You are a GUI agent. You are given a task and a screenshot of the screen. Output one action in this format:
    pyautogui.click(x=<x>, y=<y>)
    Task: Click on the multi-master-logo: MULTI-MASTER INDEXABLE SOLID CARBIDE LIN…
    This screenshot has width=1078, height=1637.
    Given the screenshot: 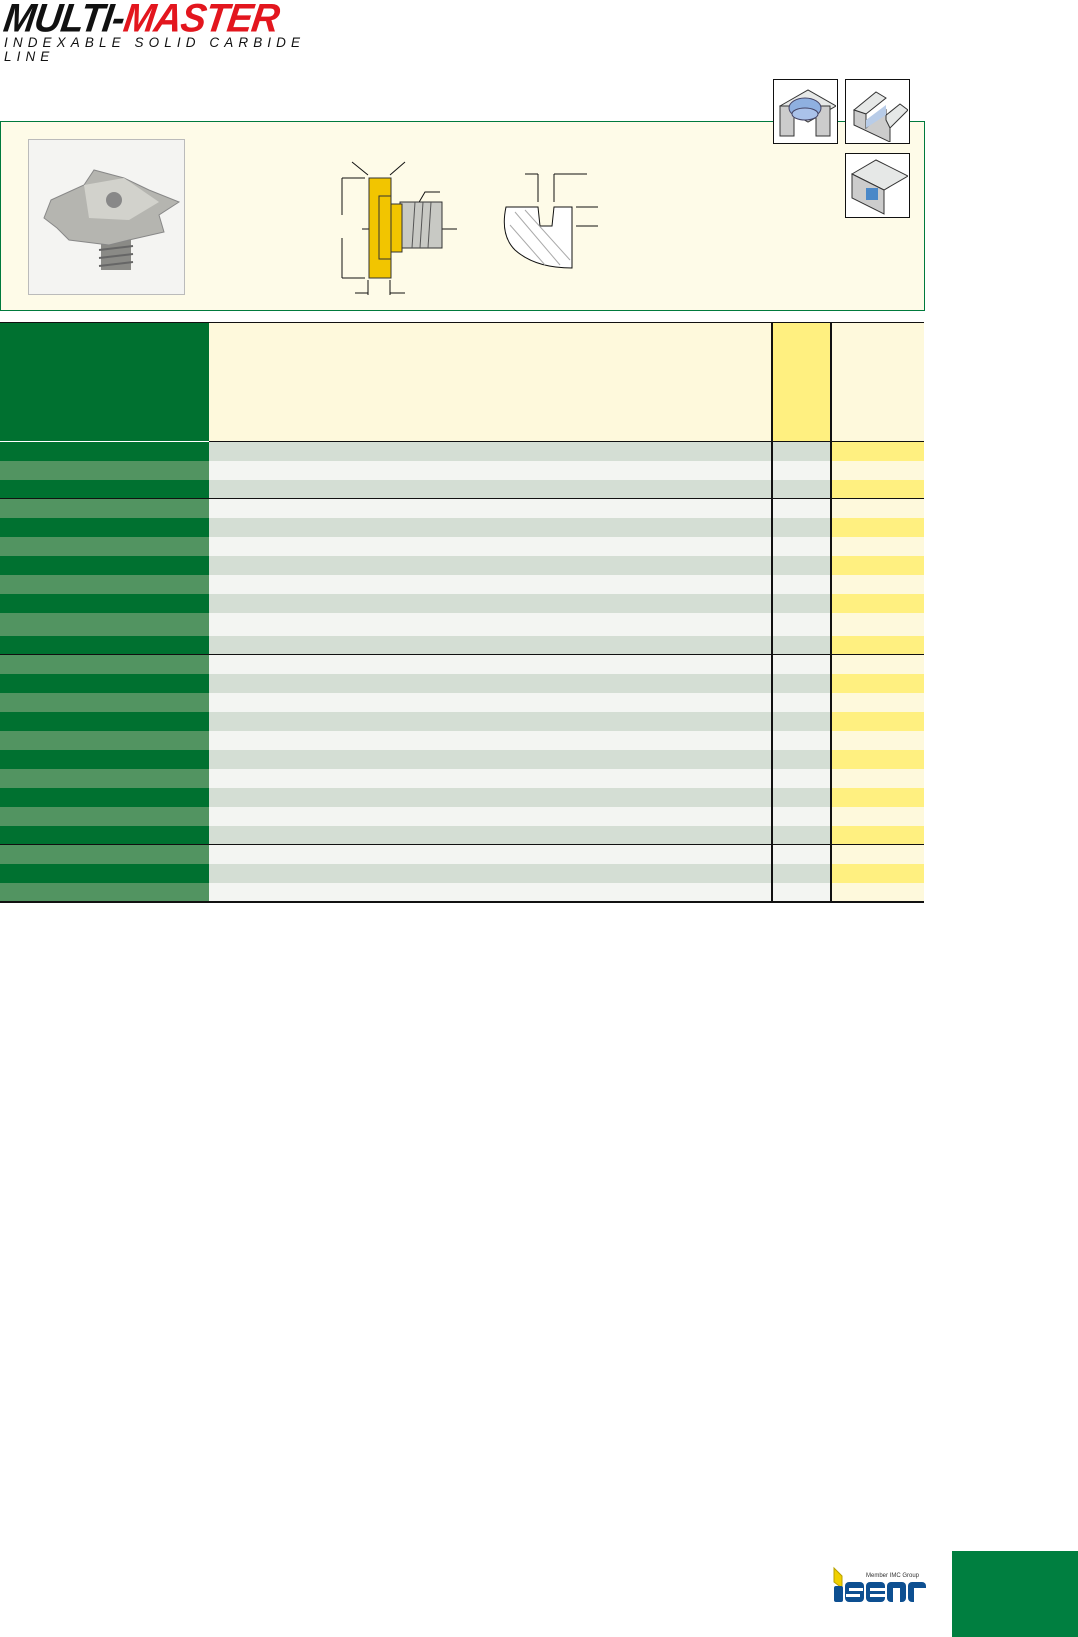 What is the action you would take?
    pyautogui.click(x=162, y=32)
    